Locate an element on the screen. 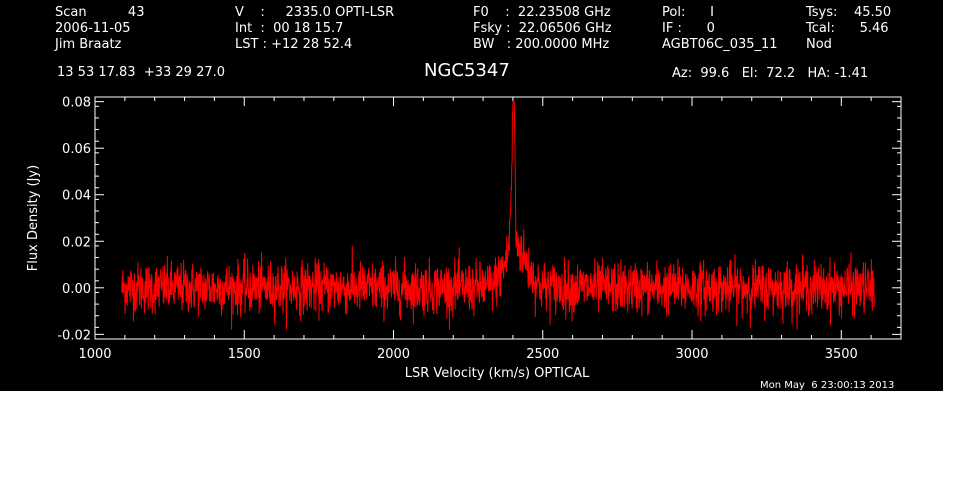 This screenshot has width=962, height=490. timestamp: Mon May 6 23:00:13 2013 is located at coordinates (827, 385).